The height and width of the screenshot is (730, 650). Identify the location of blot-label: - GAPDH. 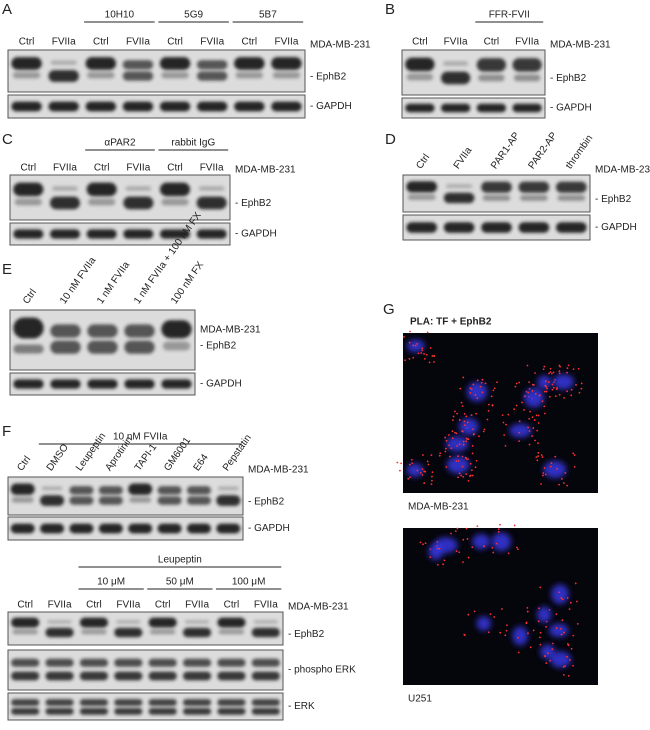
(331, 106).